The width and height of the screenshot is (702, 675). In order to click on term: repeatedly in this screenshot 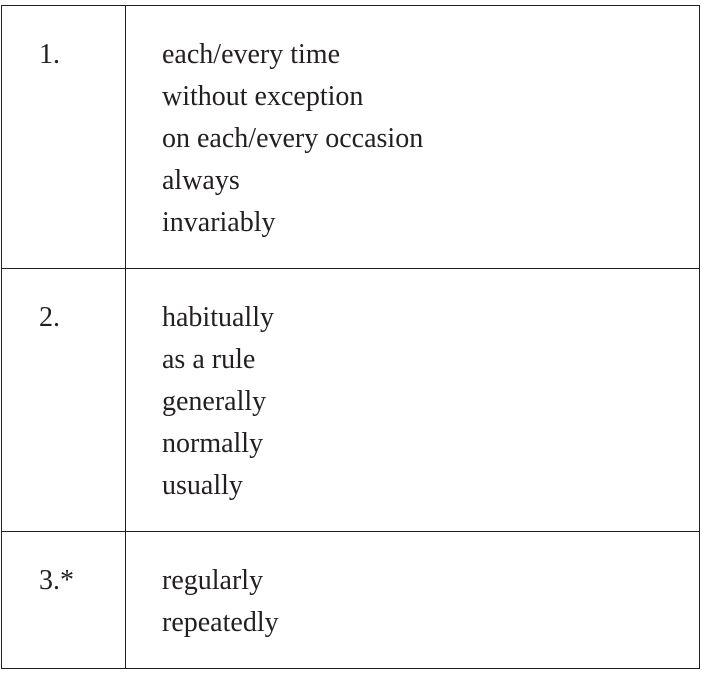, I will do `click(220, 622)`.